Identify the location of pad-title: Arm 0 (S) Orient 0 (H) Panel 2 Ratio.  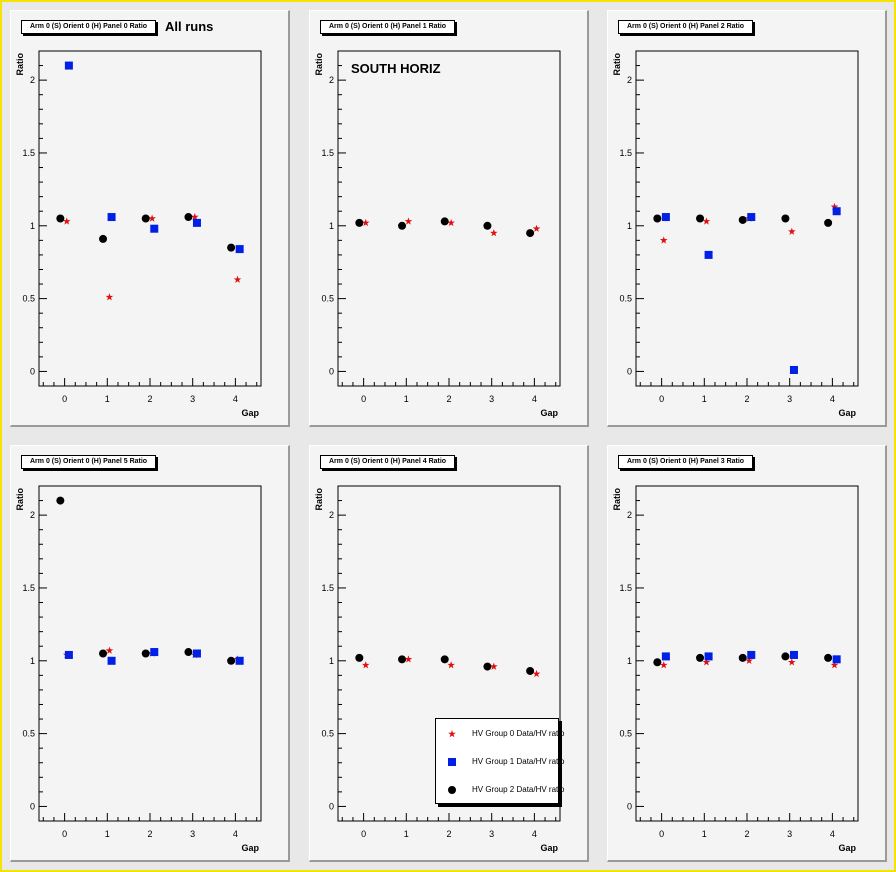
(686, 27).